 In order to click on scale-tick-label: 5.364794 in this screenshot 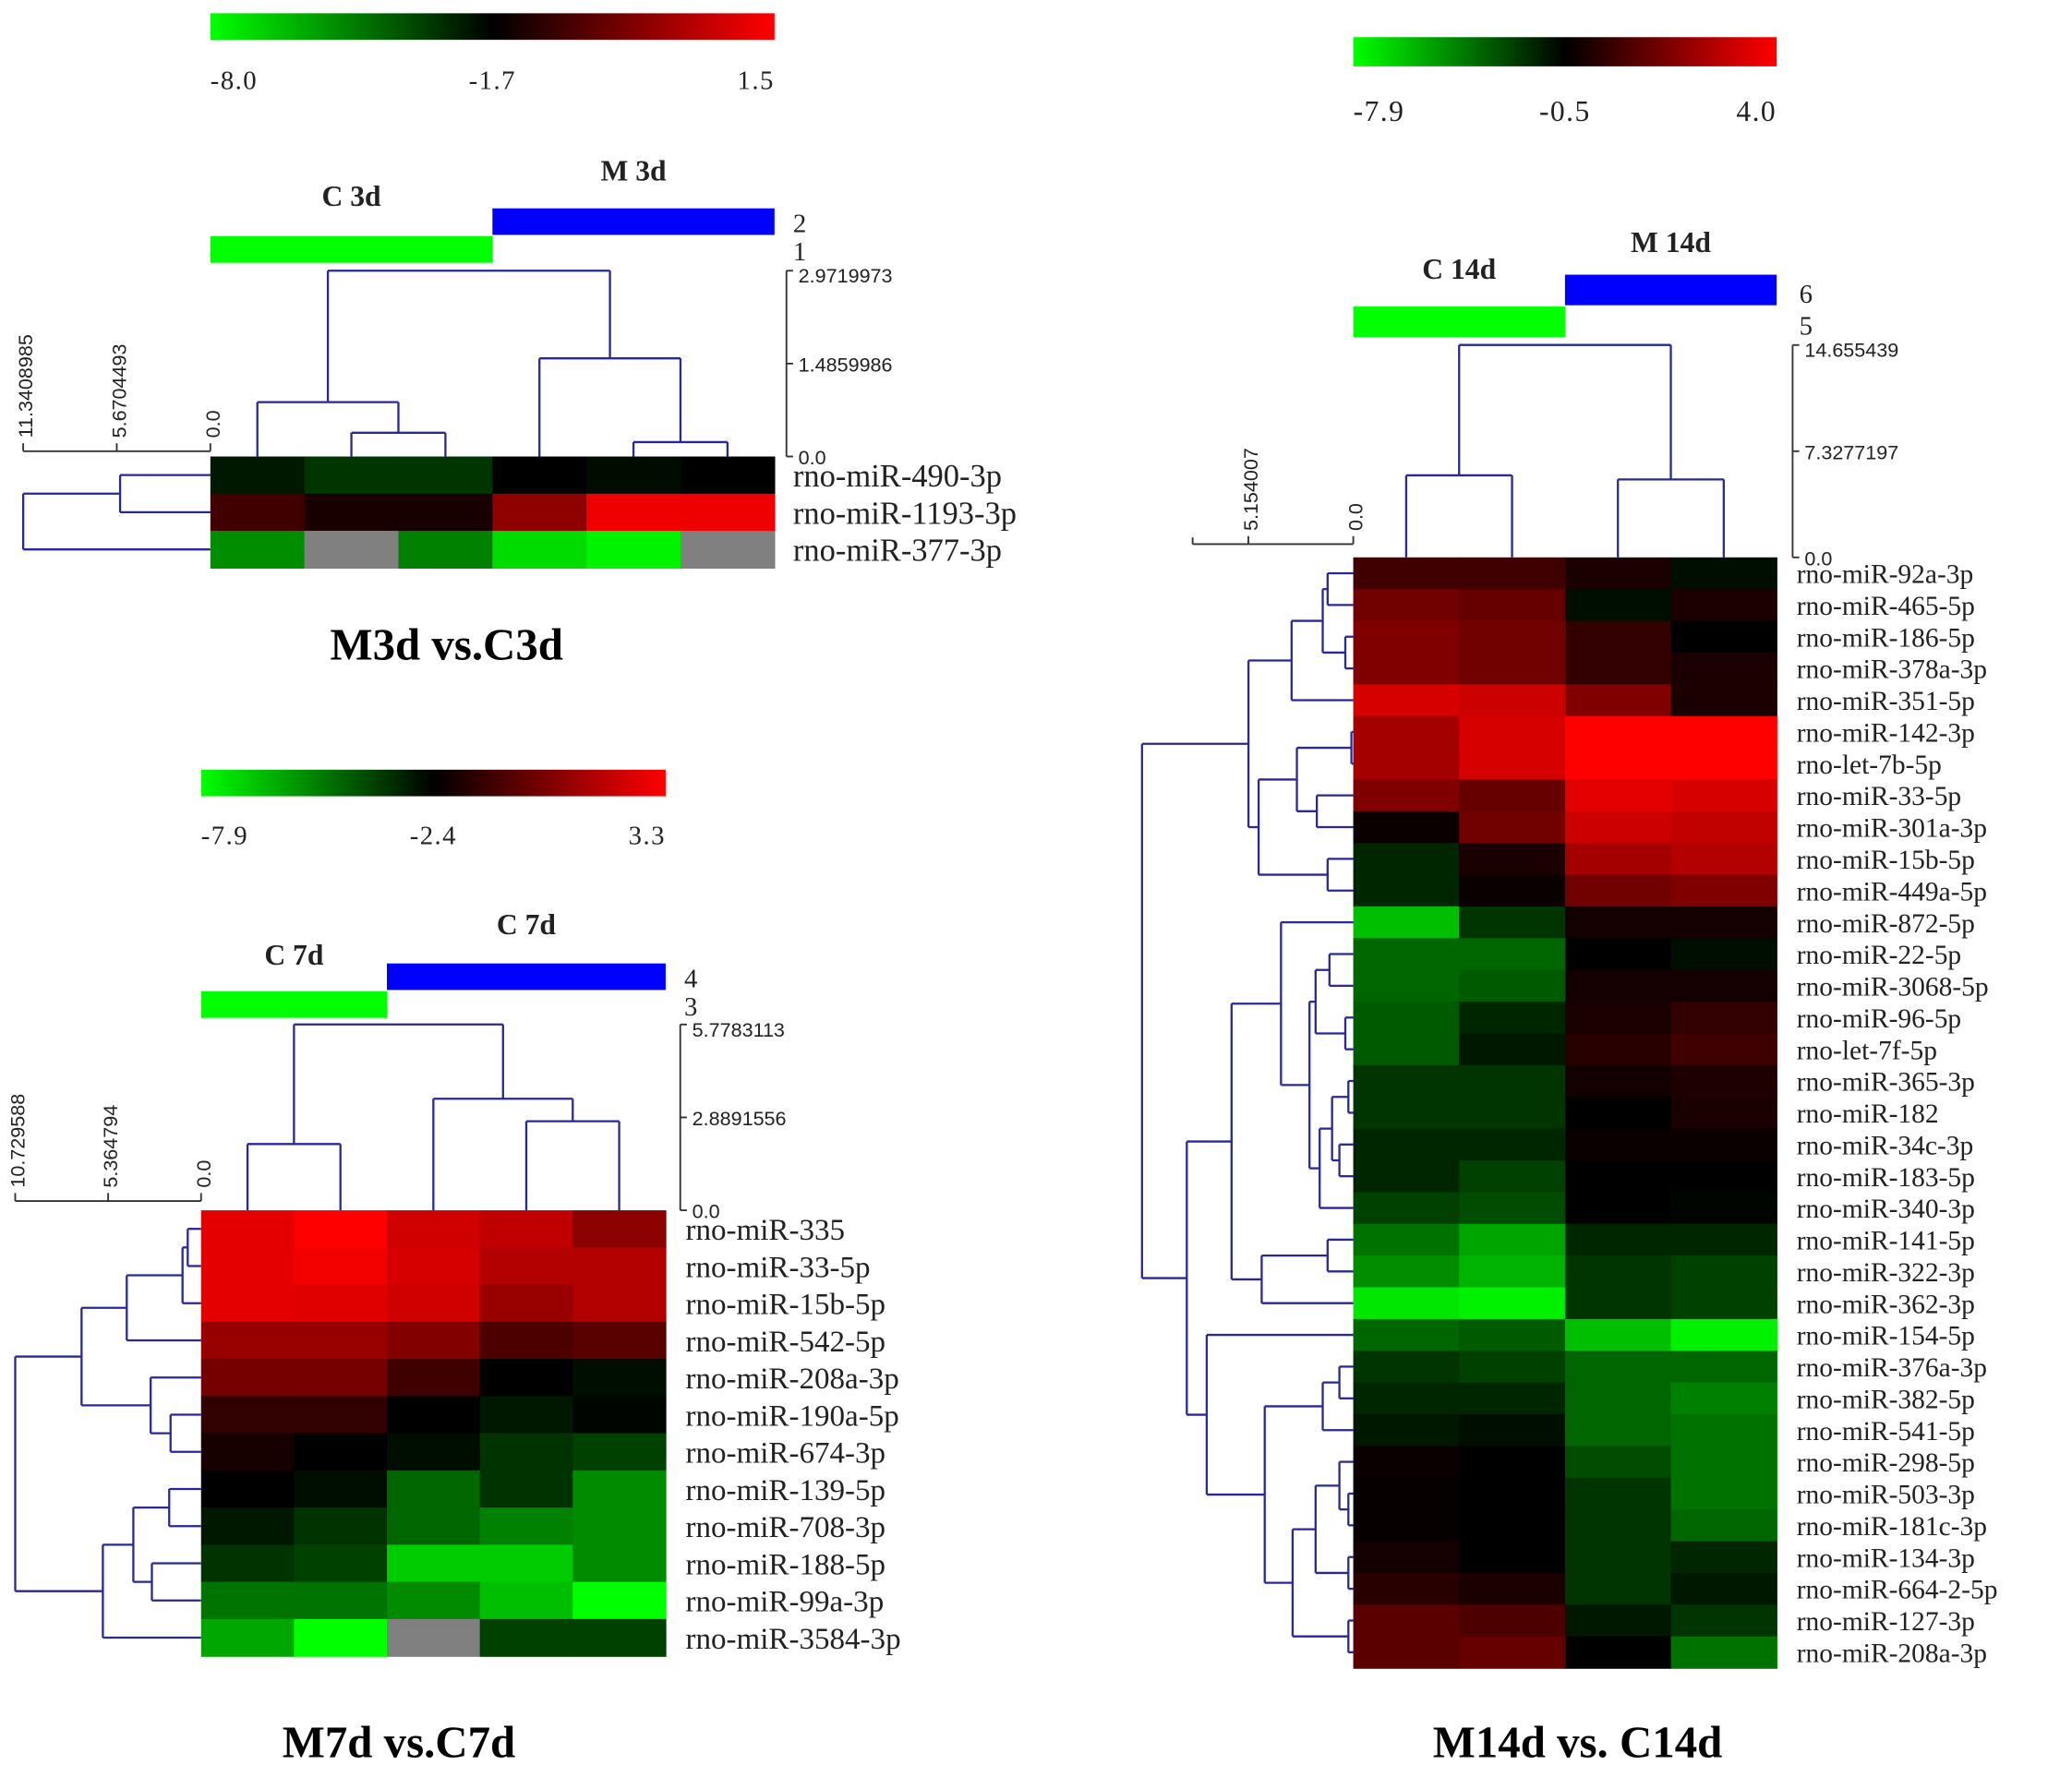, I will do `click(110, 1146)`.